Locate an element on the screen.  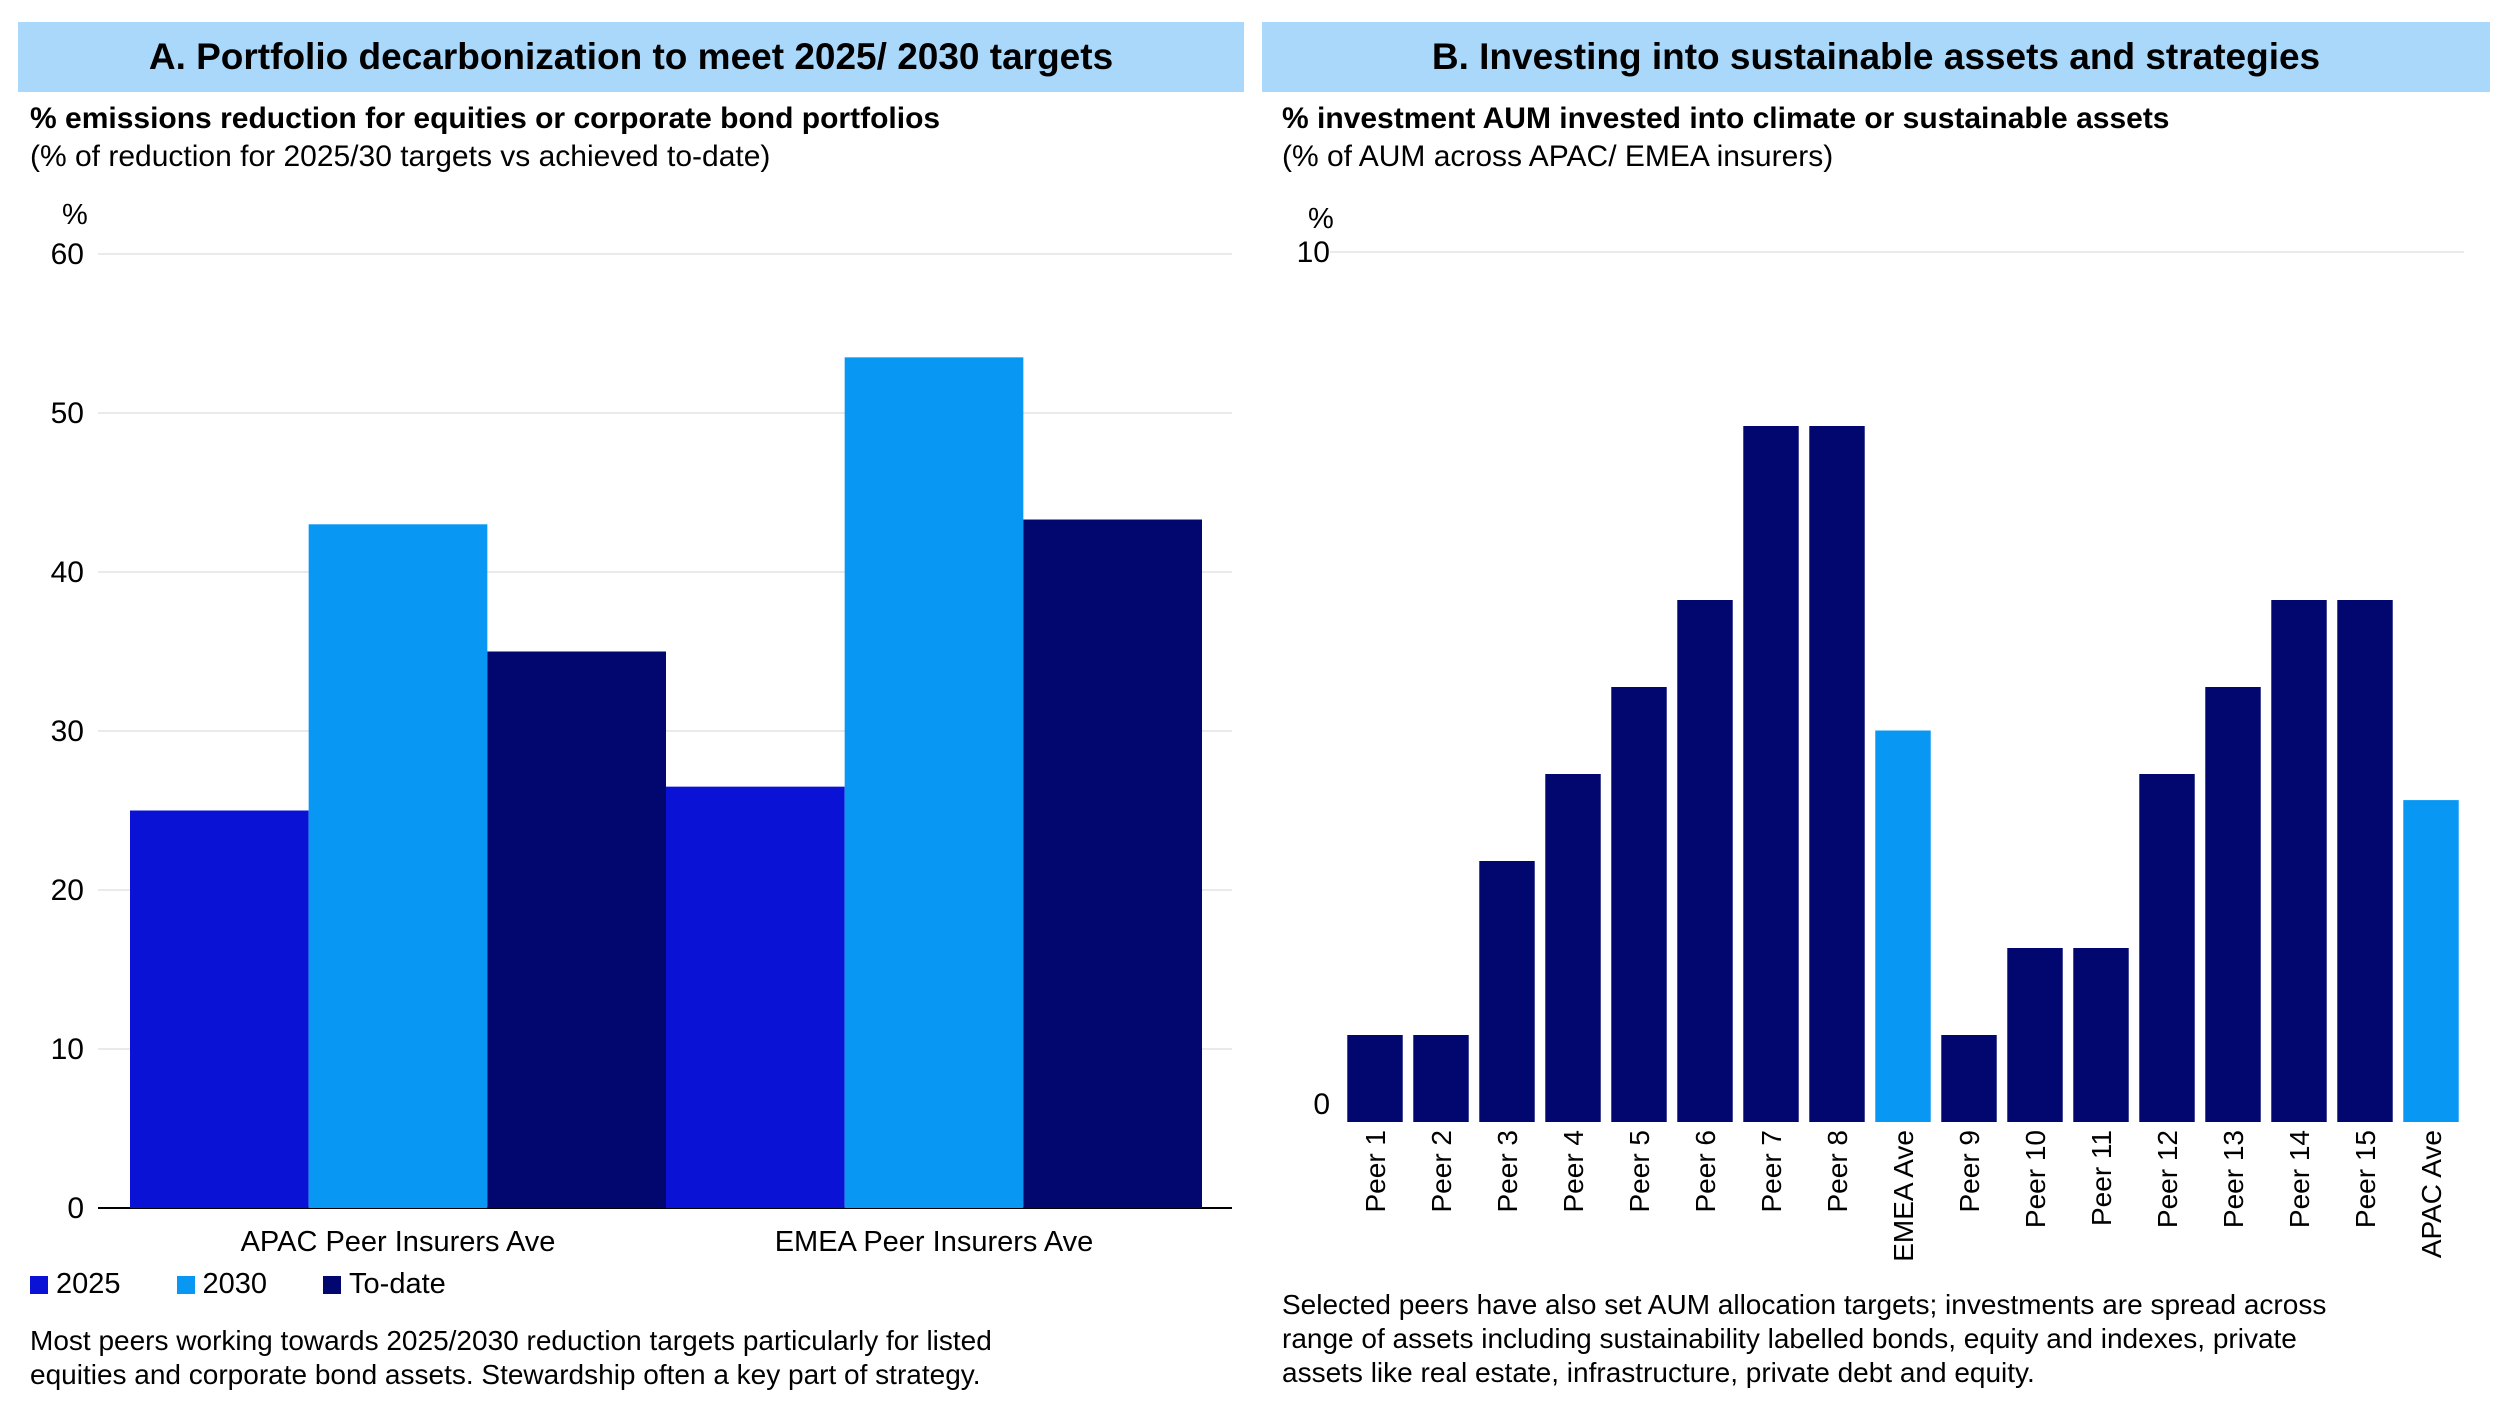
chart-b-category-label: Peer 6 is located at coordinates (1705, 1171).